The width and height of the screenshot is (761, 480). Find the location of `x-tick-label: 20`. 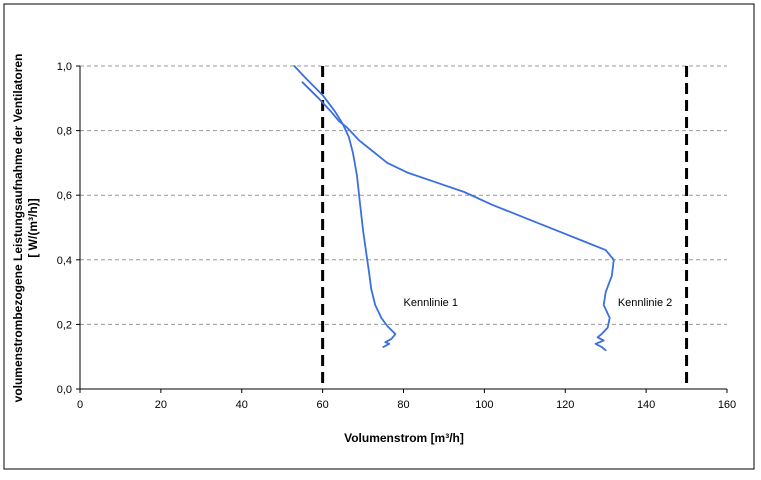

x-tick-label: 20 is located at coordinates (161, 405).